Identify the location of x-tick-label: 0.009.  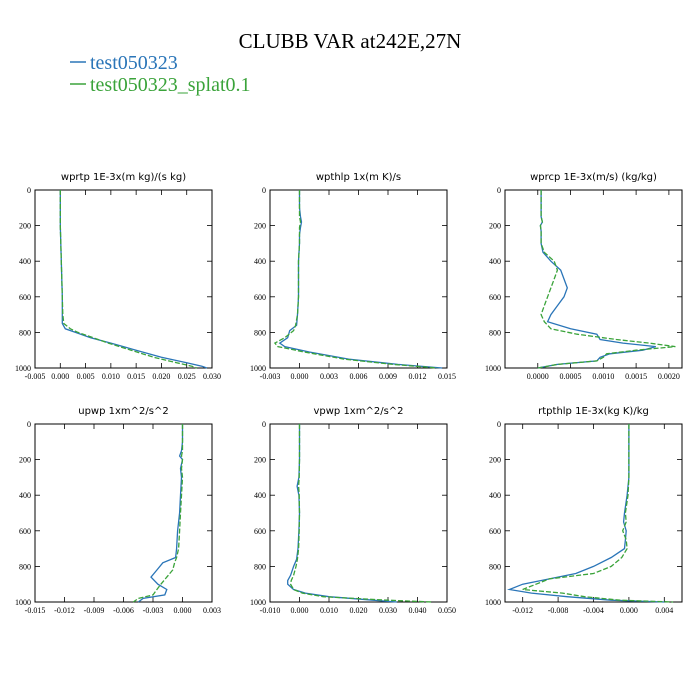
(388, 376).